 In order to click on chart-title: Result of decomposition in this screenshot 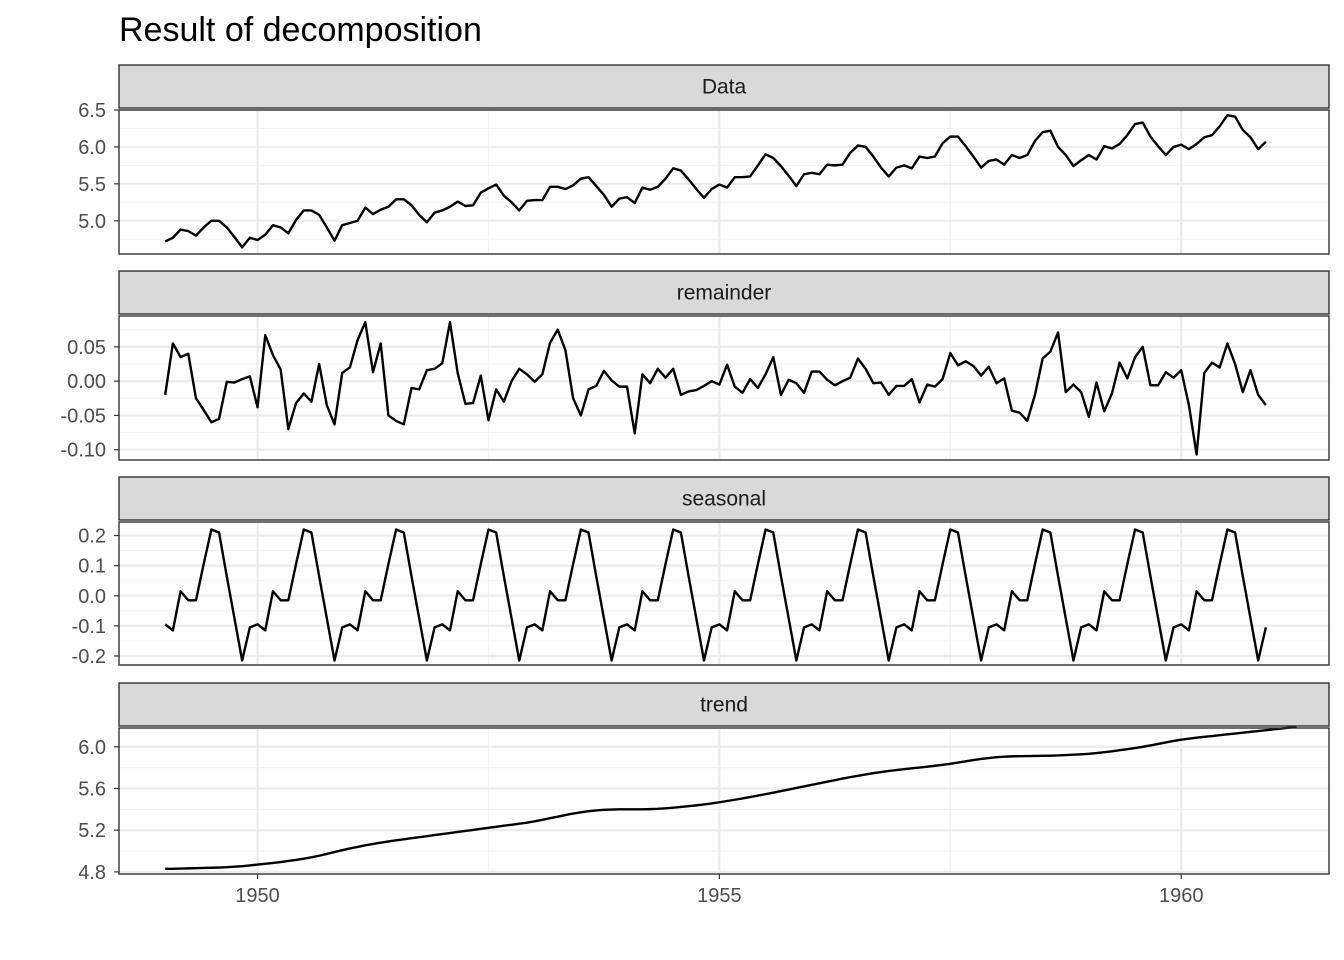, I will do `click(300, 30)`.